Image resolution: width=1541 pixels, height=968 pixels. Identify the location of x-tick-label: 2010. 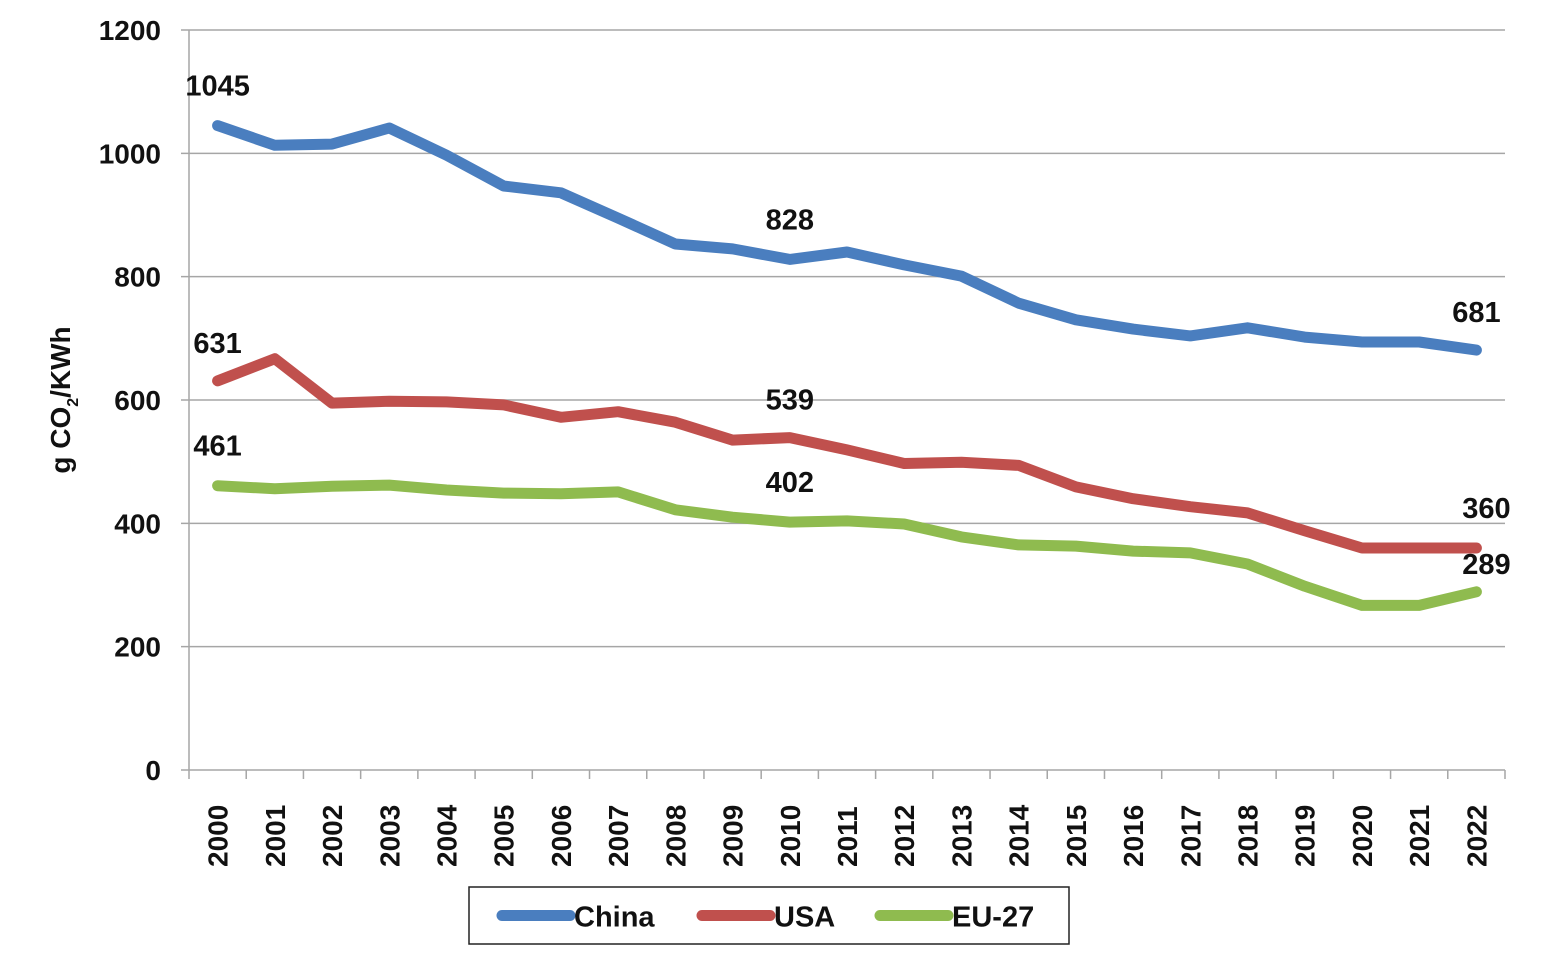
(790, 836).